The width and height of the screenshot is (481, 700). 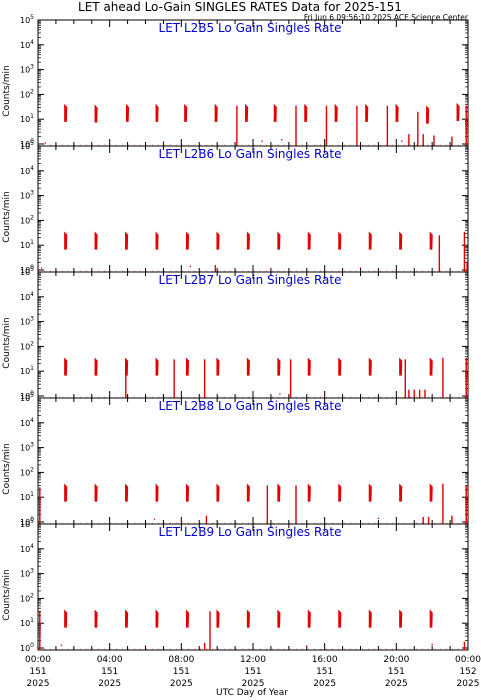 I want to click on x-axis-label: UTC Day of Year, so click(x=252, y=693).